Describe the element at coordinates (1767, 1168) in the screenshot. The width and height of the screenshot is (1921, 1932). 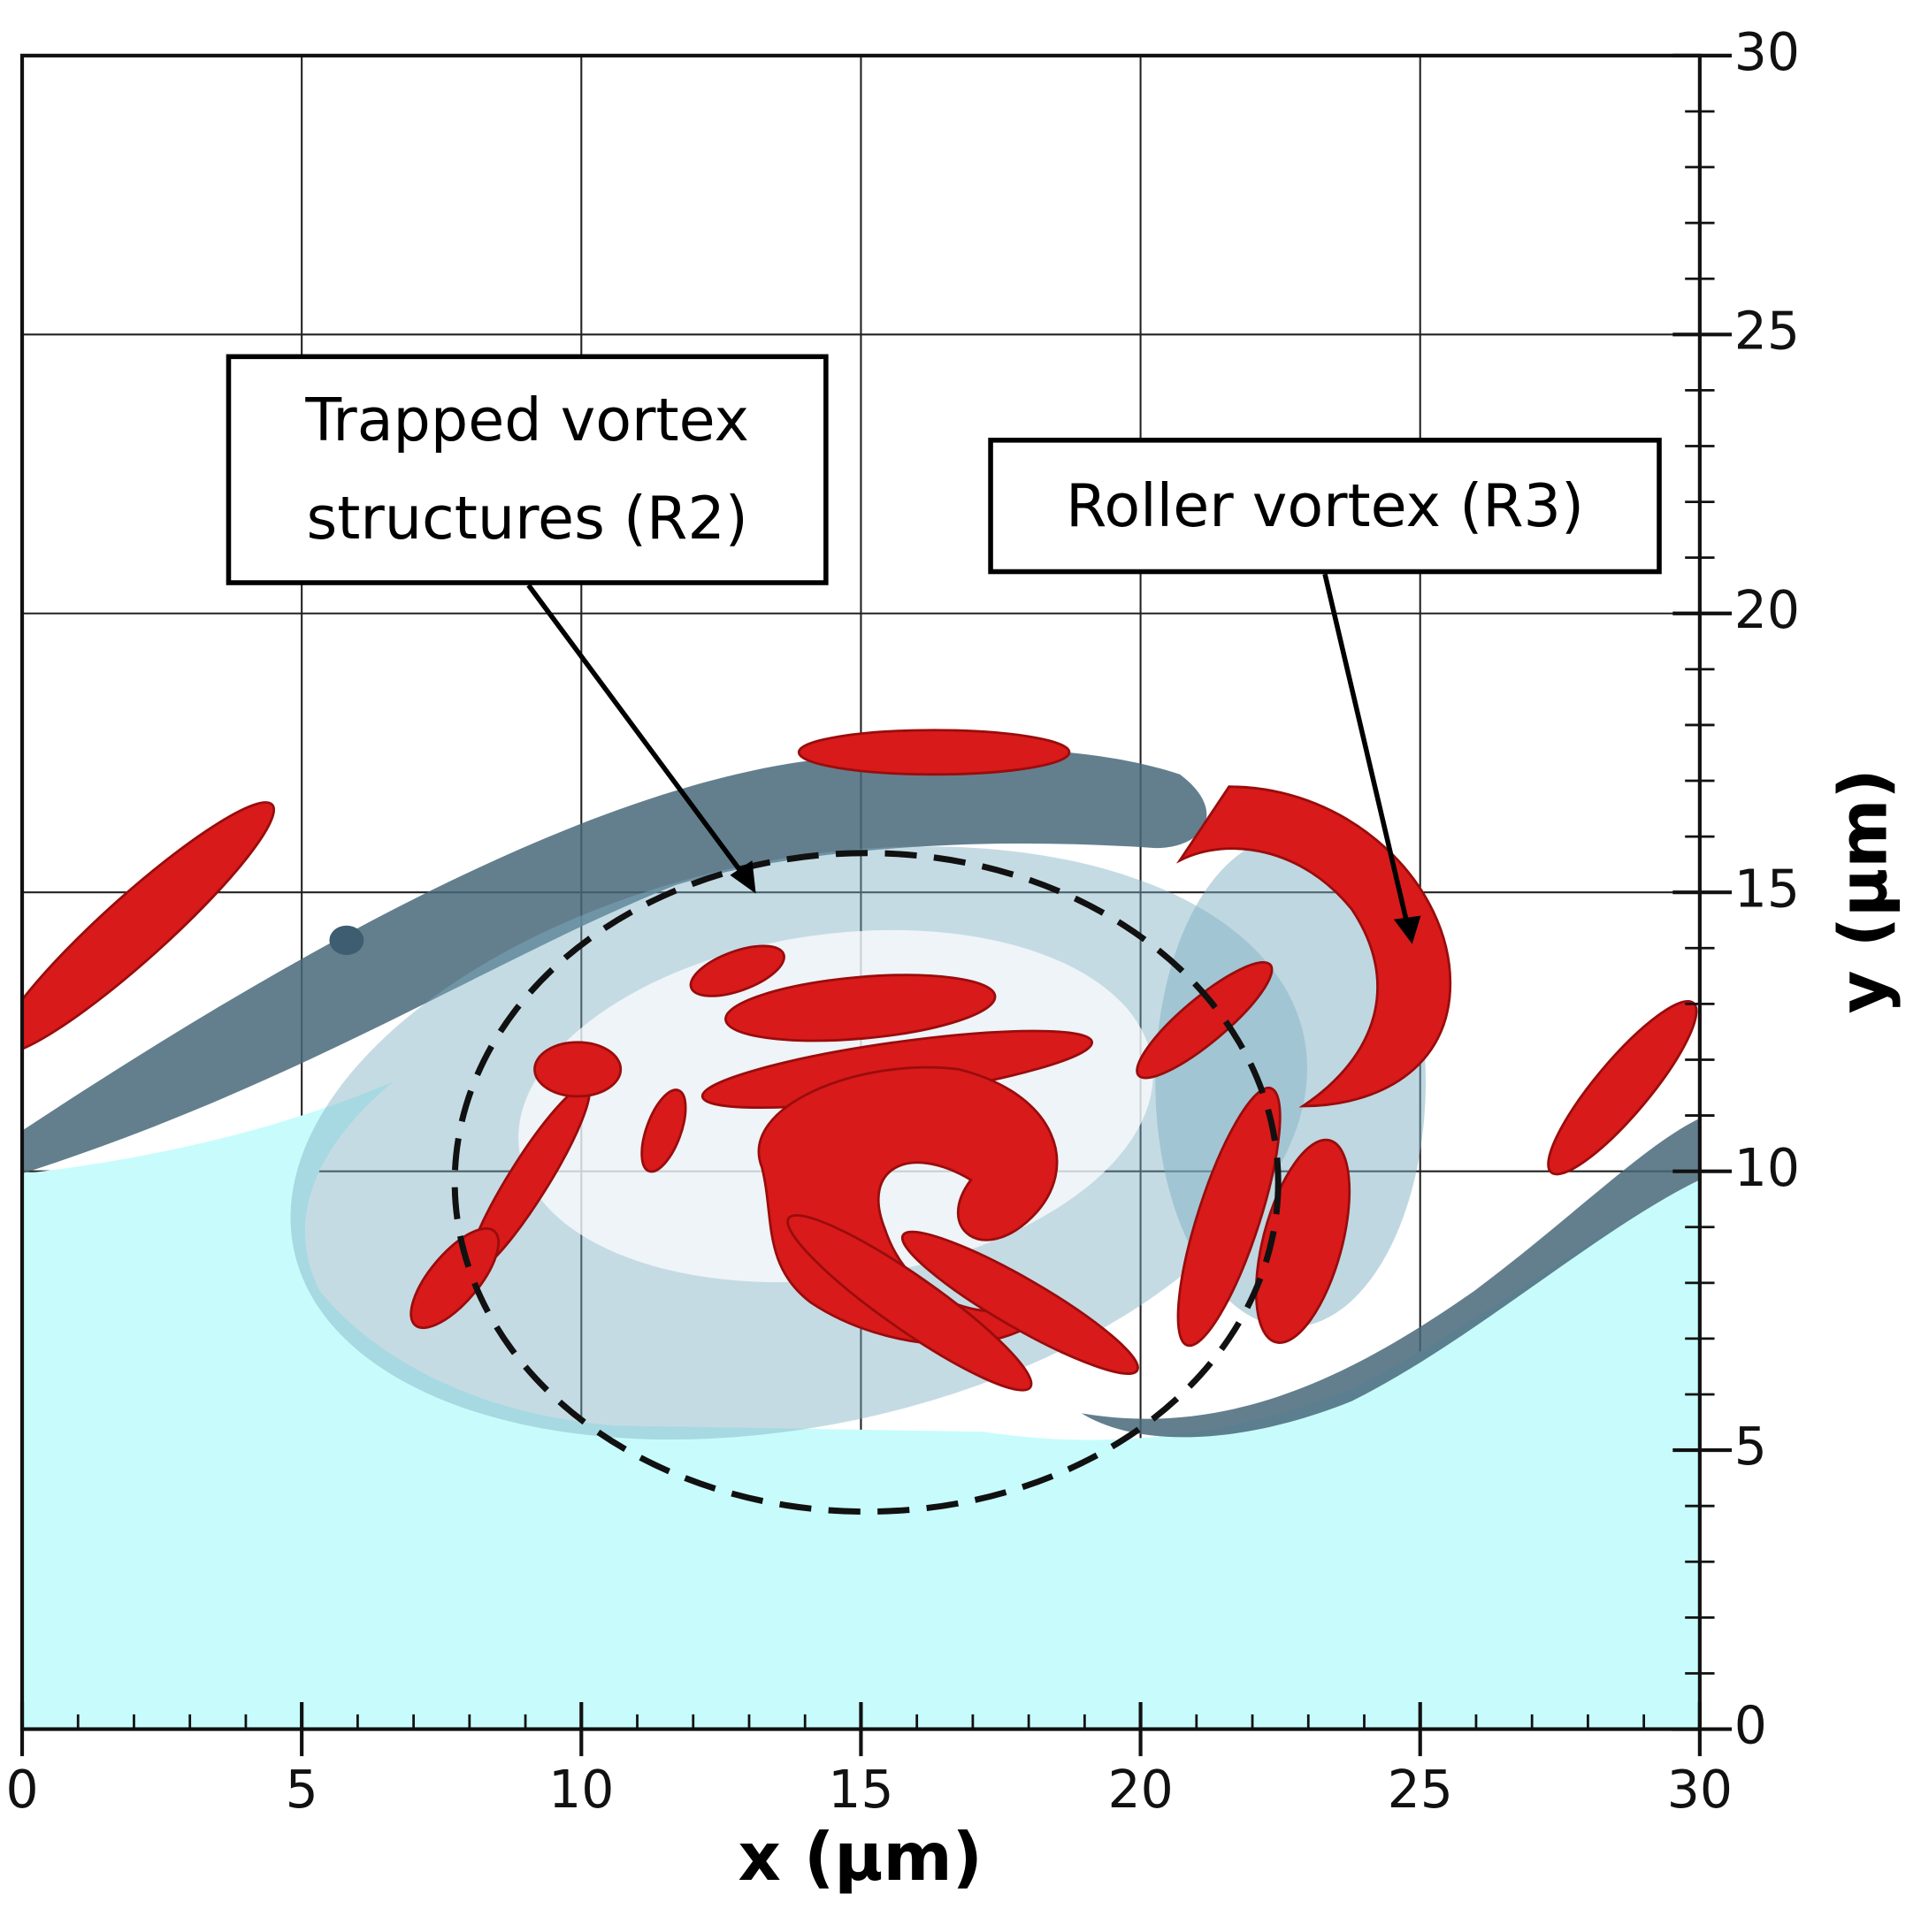
I see `y-tick-label: 10` at that location.